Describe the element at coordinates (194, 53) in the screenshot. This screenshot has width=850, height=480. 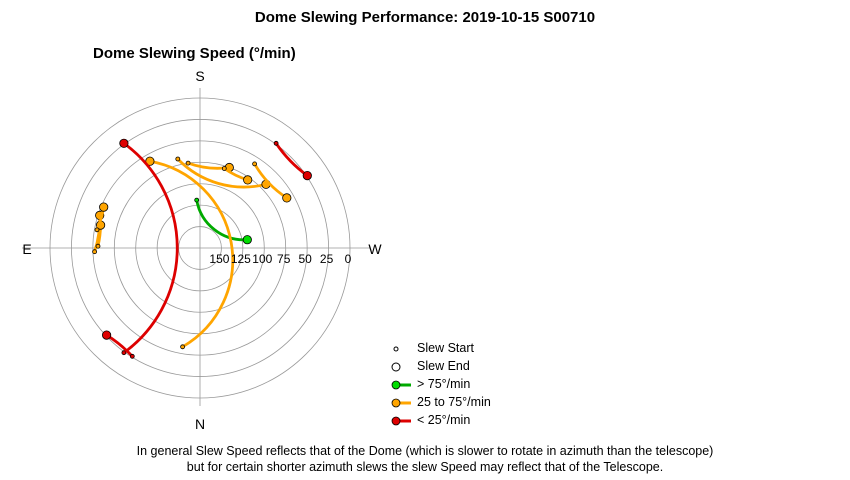
I see `chart-subtitle: Dome Slewing Speed (°/min)` at that location.